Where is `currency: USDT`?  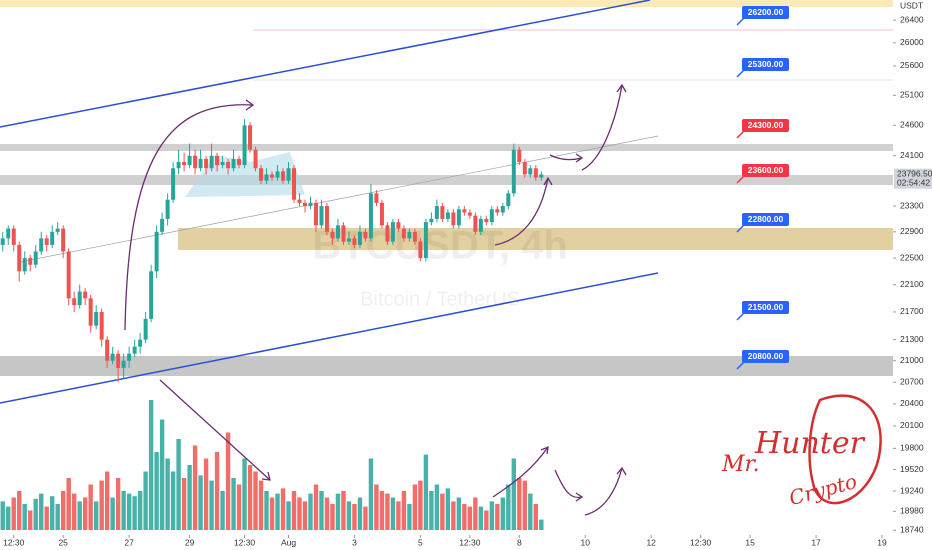
currency: USDT is located at coordinates (911, 5).